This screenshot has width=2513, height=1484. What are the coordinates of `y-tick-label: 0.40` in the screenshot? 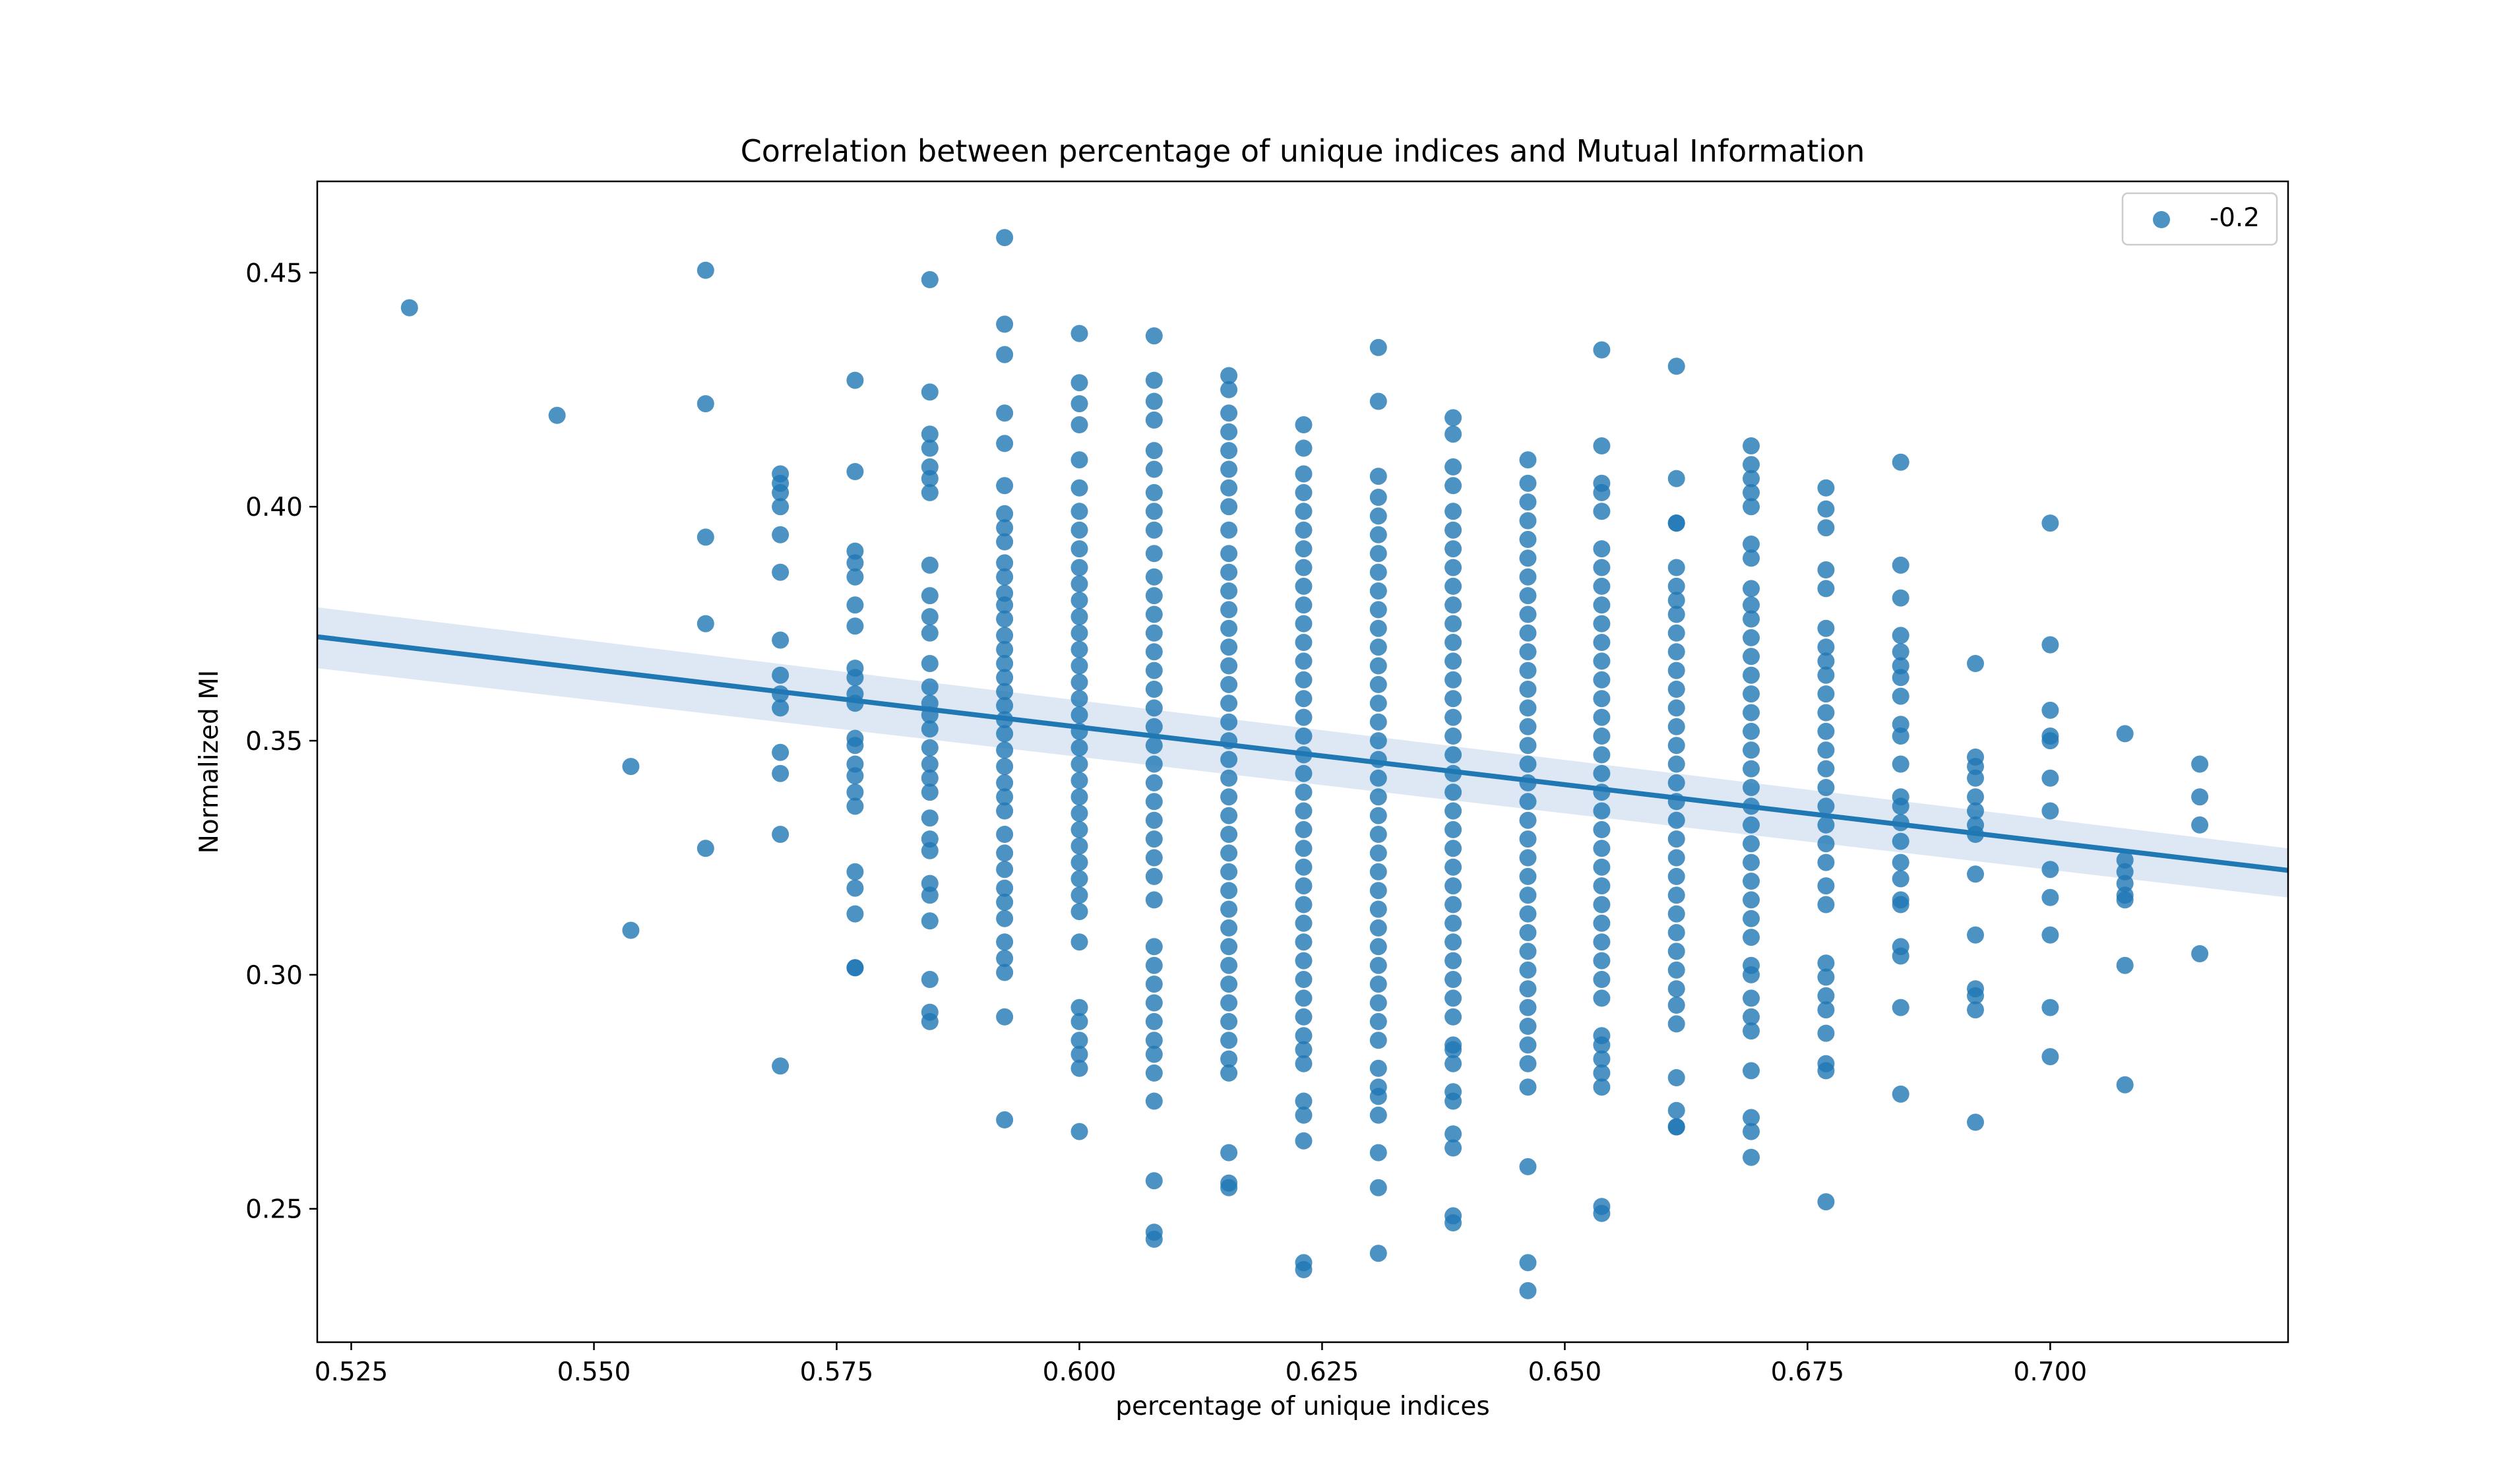 It's located at (274, 508).